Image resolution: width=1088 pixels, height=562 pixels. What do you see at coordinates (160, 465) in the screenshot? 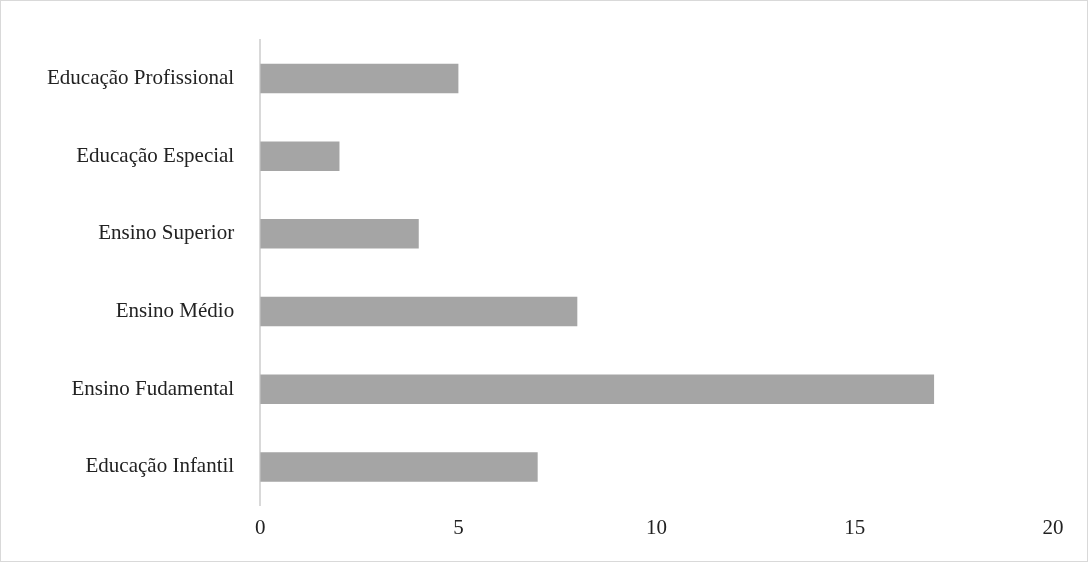
I see `y-tick-label: Educação Infantil` at bounding box center [160, 465].